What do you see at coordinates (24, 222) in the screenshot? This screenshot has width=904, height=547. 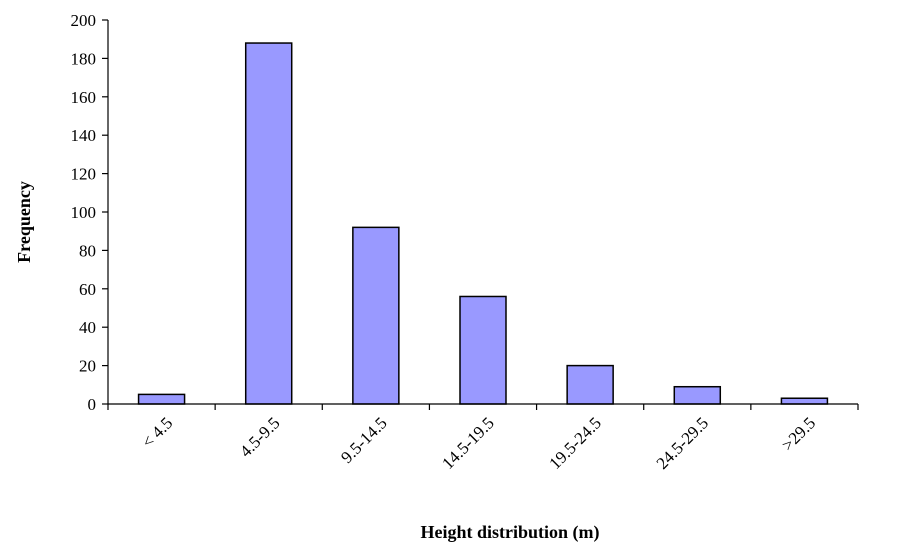 I see `y-axis-title: Frequency` at bounding box center [24, 222].